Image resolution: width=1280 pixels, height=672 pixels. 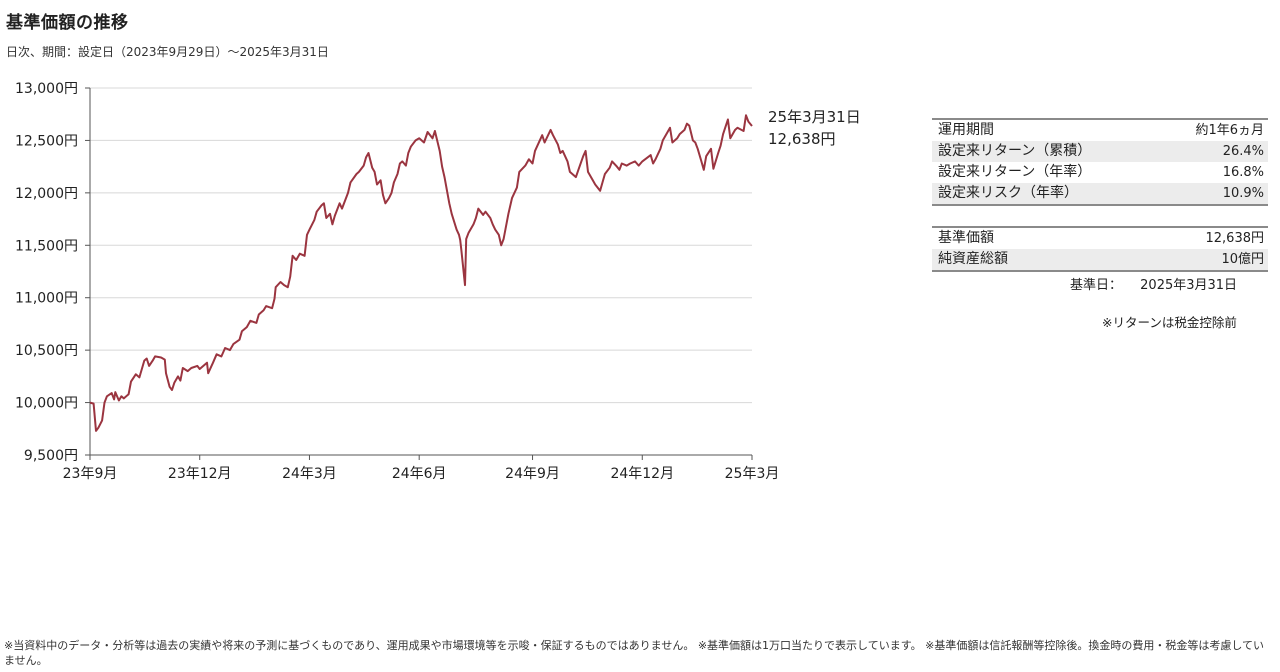 What do you see at coordinates (309, 474) in the screenshot?
I see `x-tick-label: 24年3月` at bounding box center [309, 474].